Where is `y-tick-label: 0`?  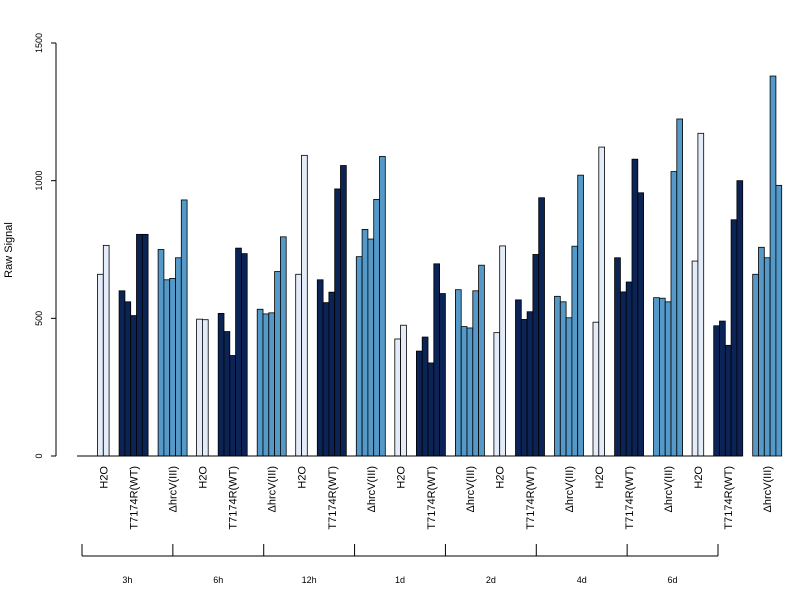 y-tick-label: 0 is located at coordinates (39, 455).